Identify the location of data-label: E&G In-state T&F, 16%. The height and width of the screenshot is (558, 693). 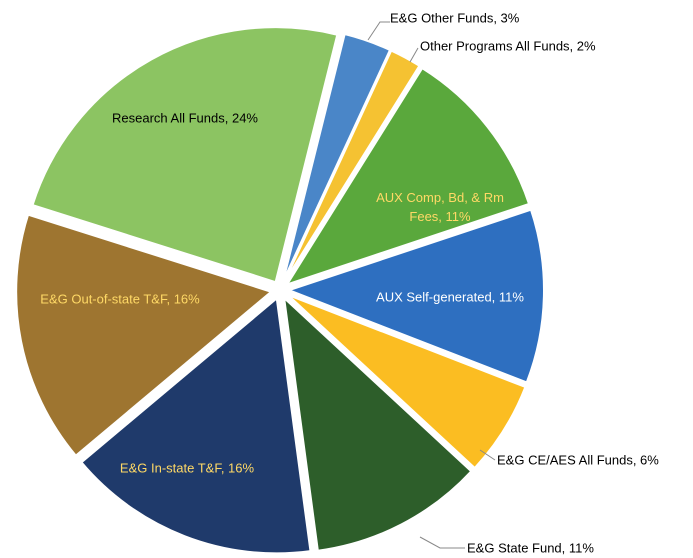
(187, 468).